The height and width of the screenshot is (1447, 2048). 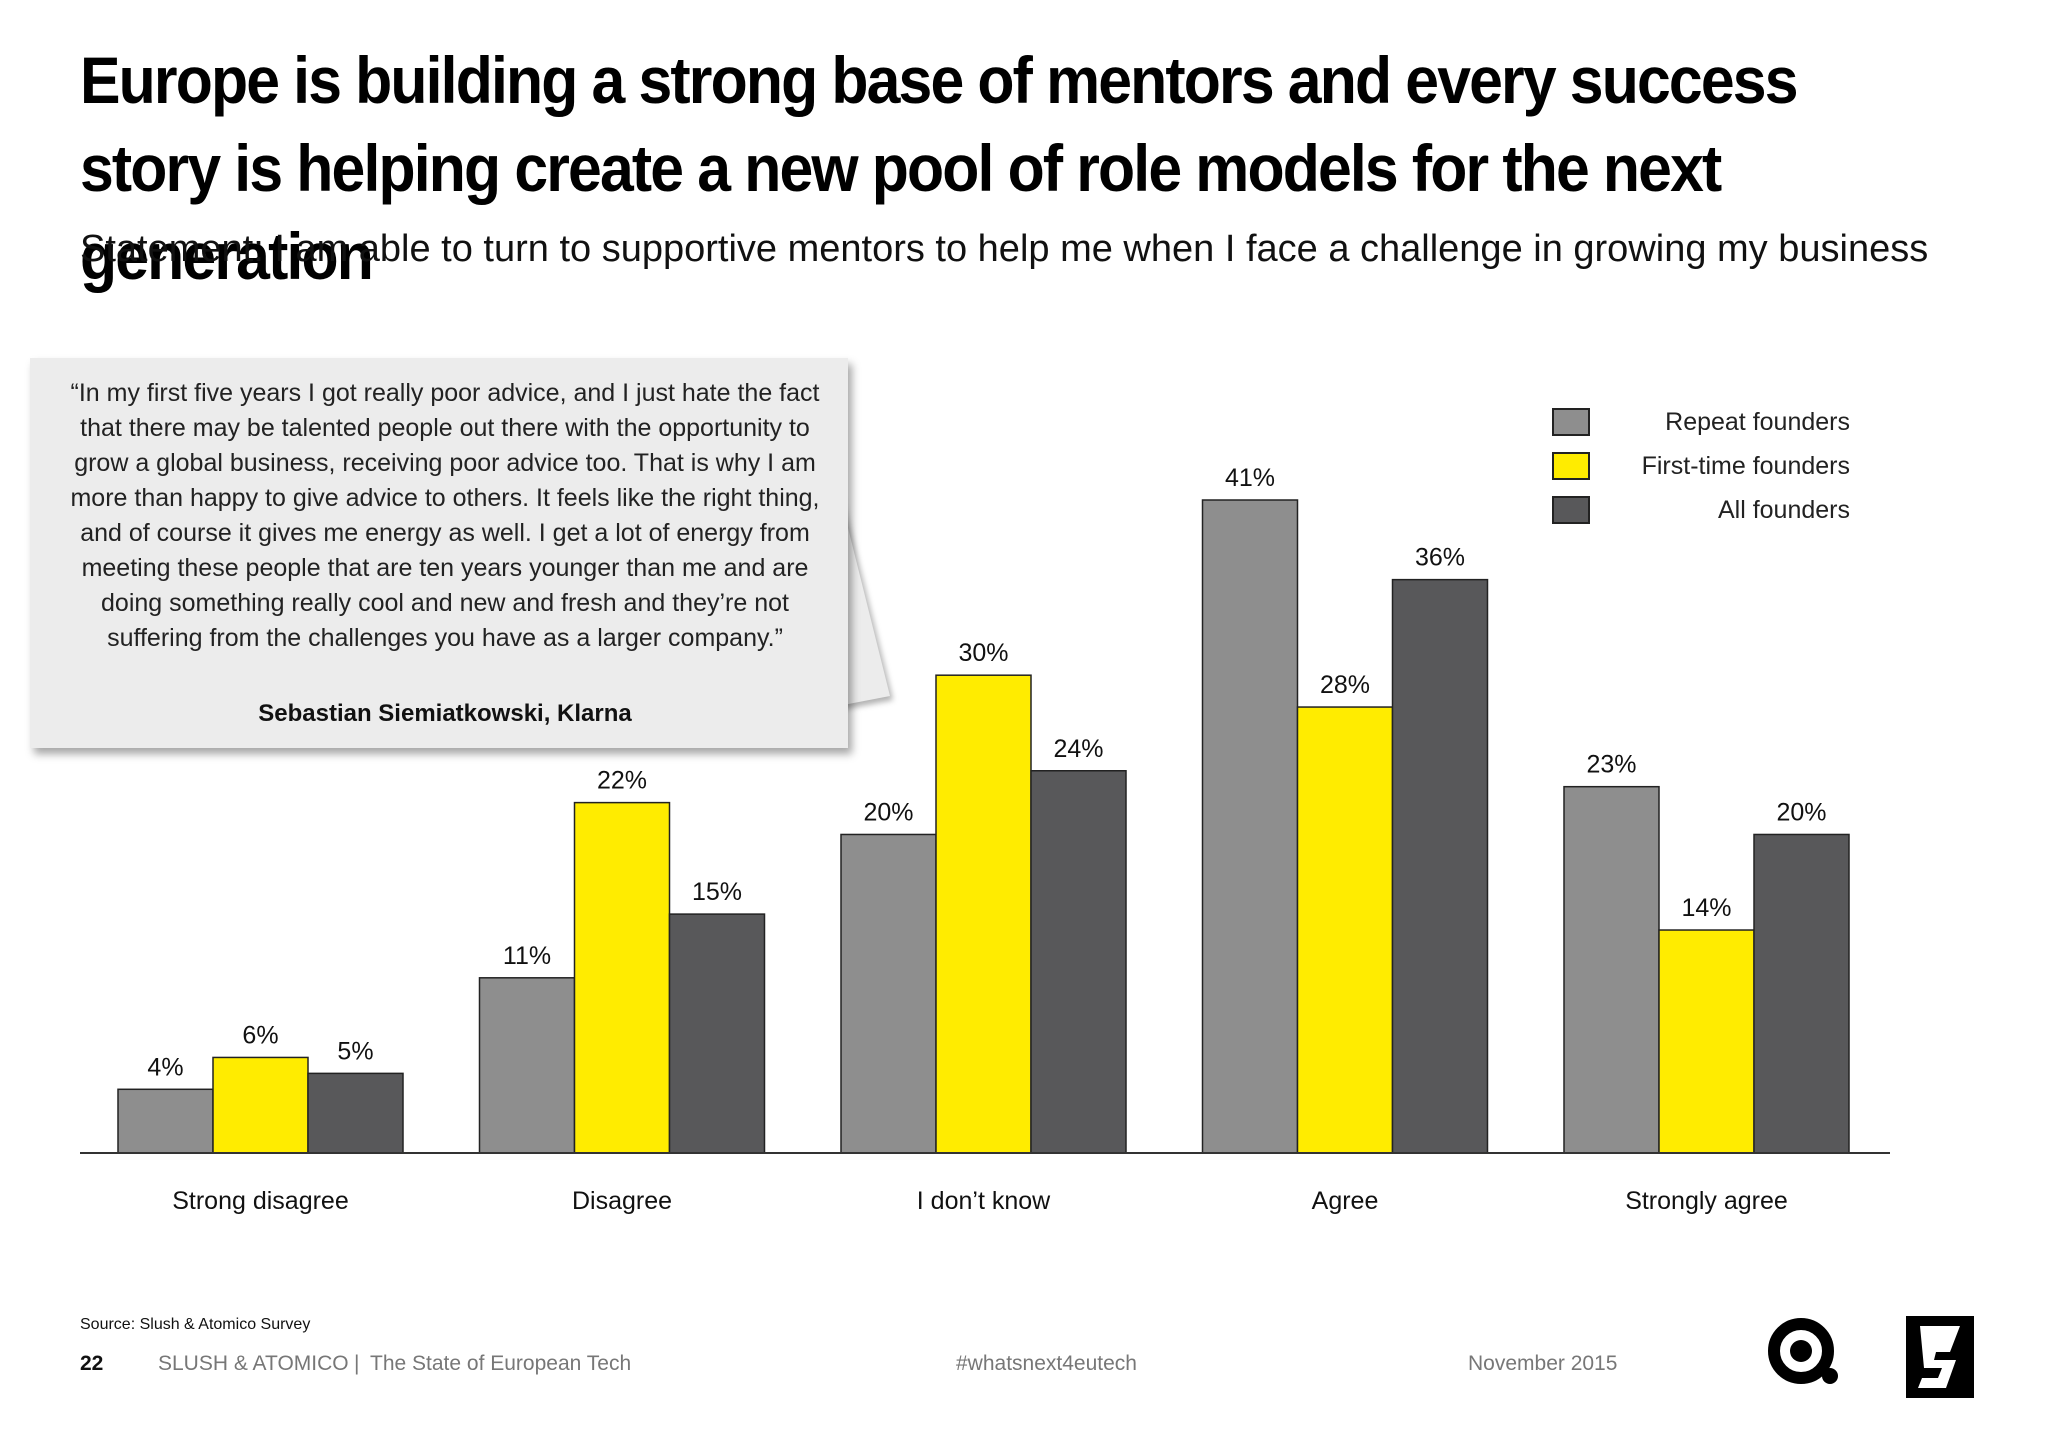 I want to click on data-label: 23%, so click(x=1611, y=765).